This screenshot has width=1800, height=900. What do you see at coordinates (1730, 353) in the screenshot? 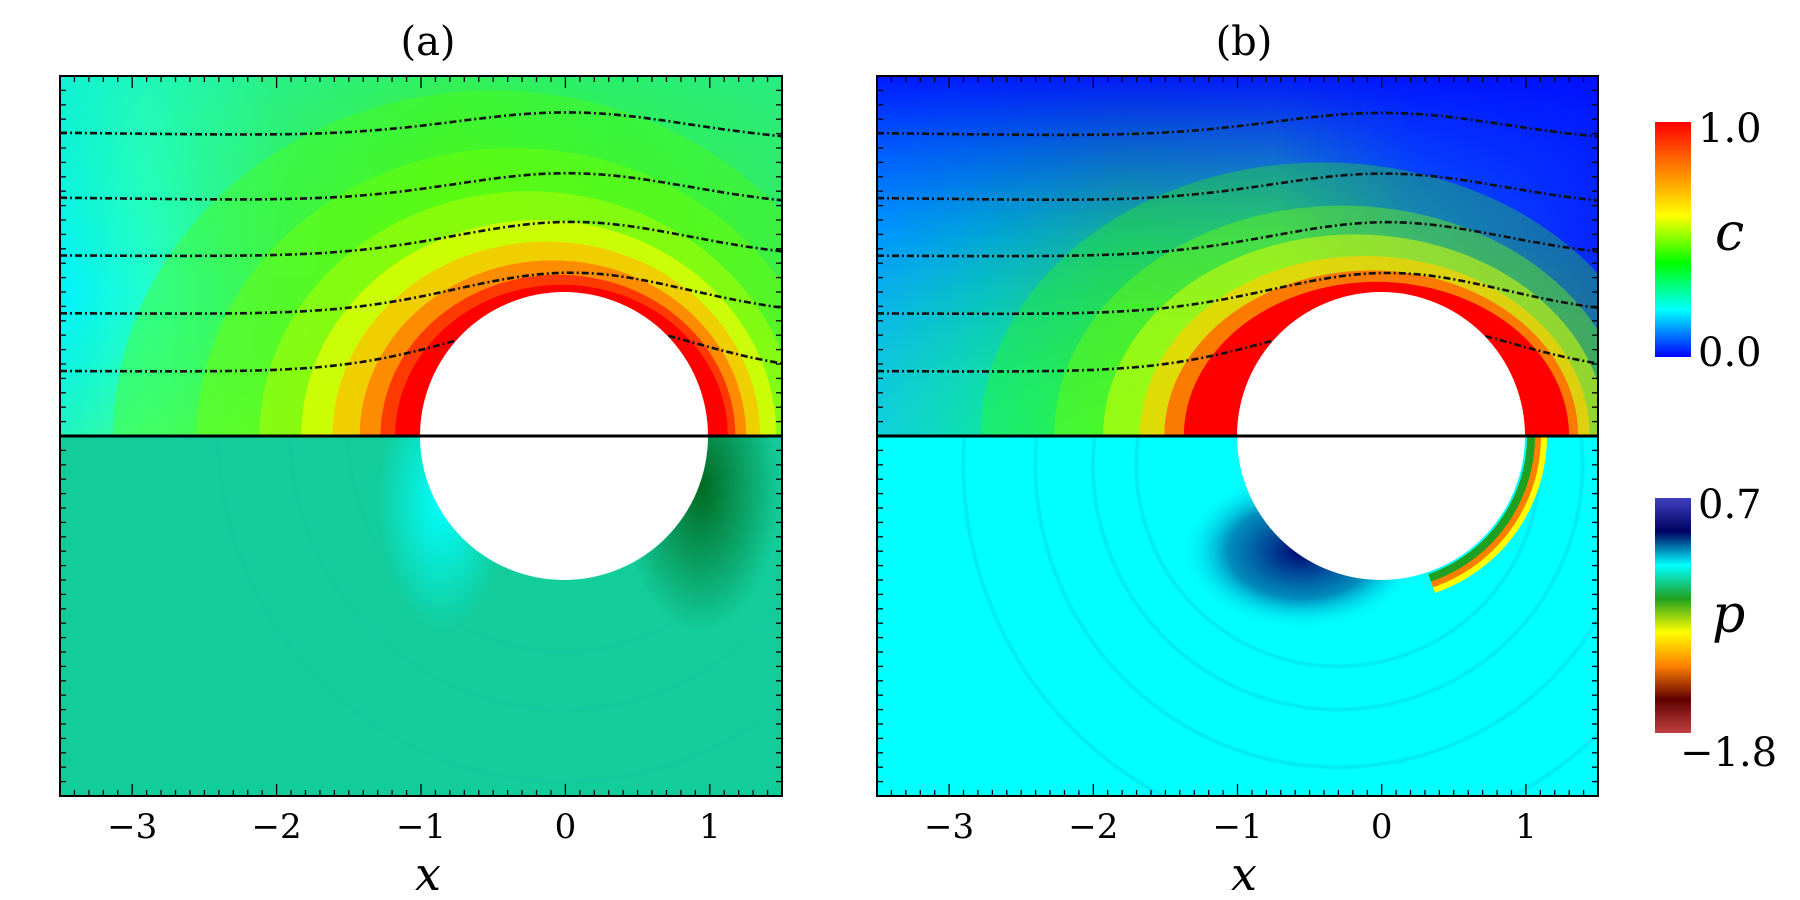
I see `colorbar-c-min-label: 0.0` at bounding box center [1730, 353].